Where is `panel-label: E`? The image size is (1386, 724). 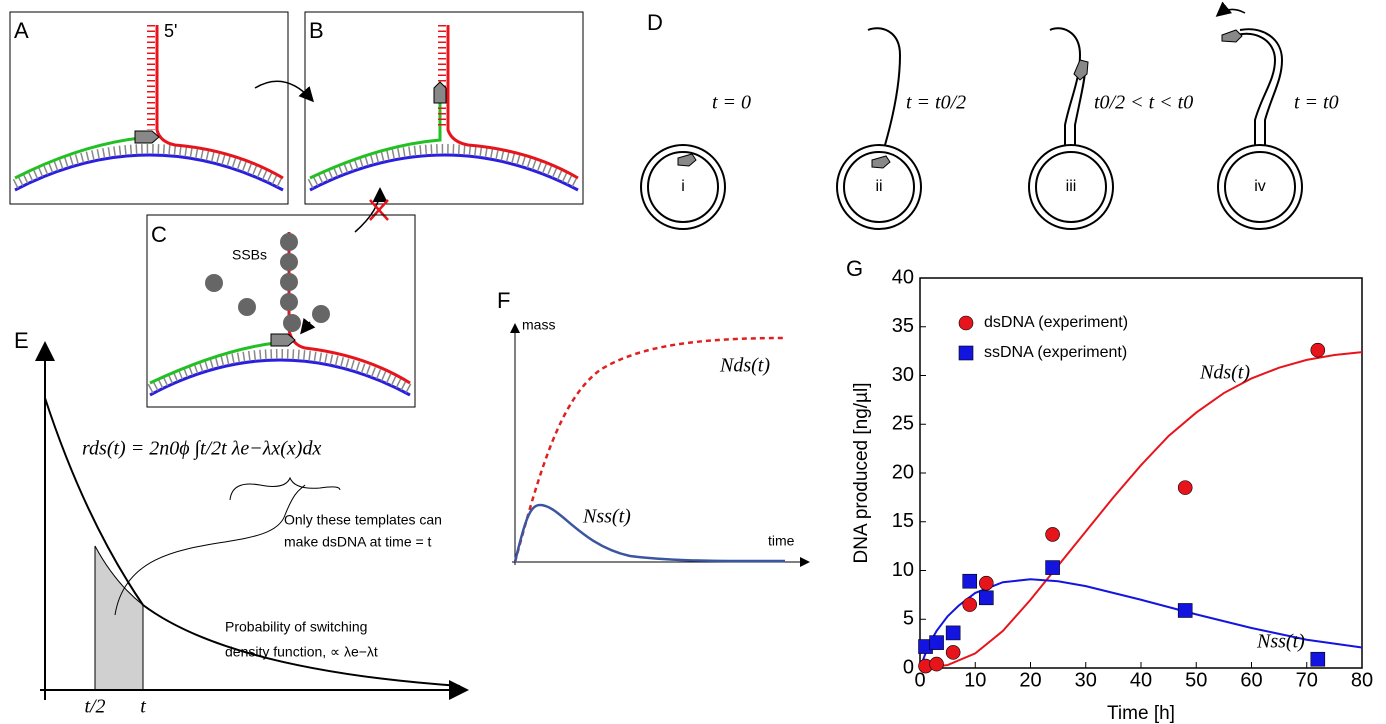
panel-label: E is located at coordinates (21, 340).